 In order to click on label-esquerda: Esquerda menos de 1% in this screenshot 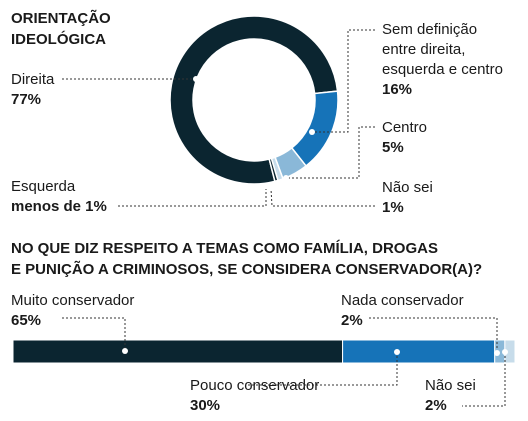, I will do `click(59, 197)`.